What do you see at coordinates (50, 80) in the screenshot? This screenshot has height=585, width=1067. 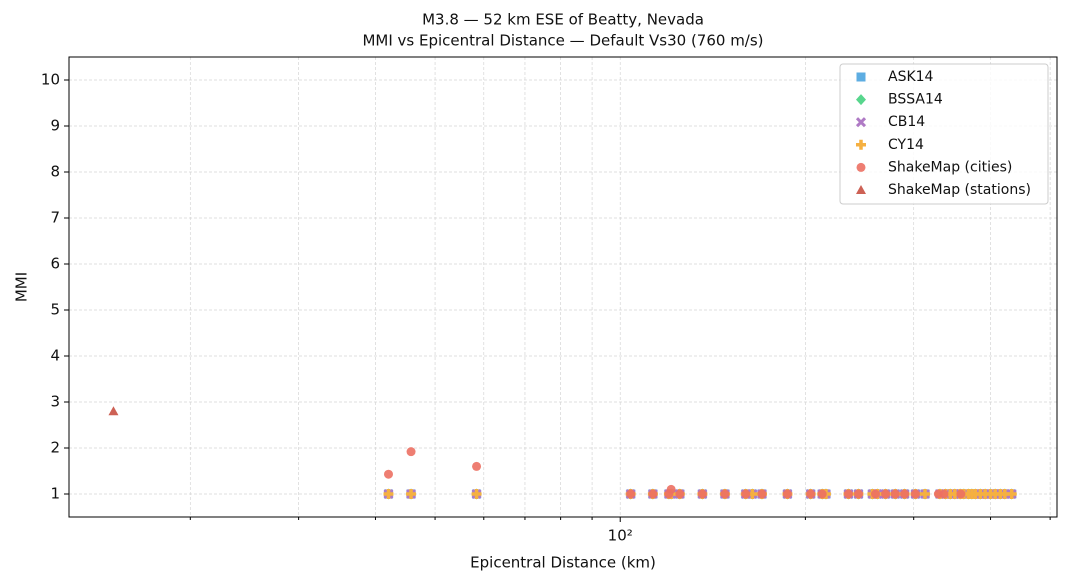 I see `y-tick-label: 10` at bounding box center [50, 80].